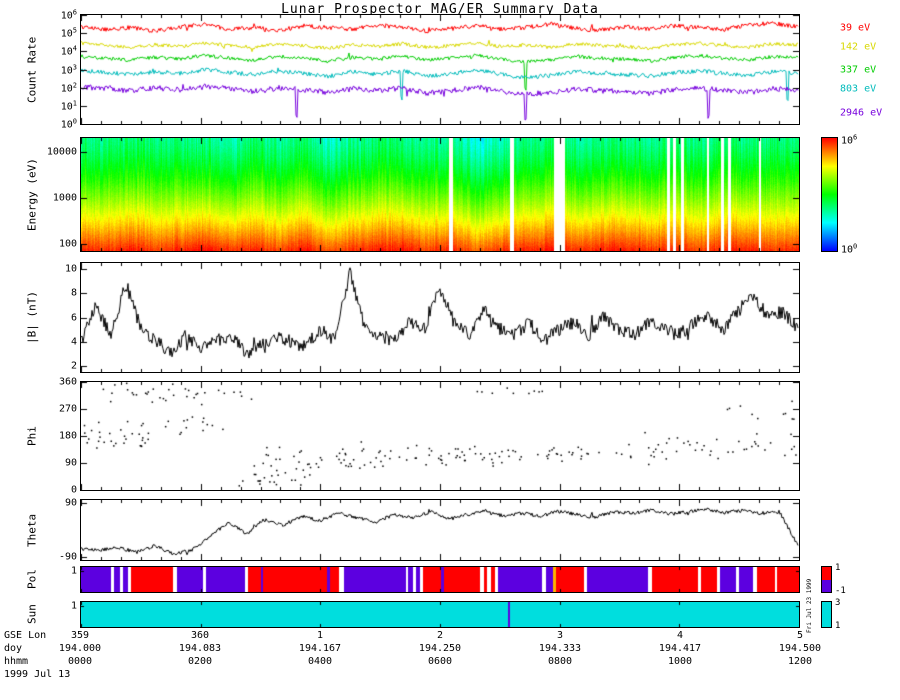 Image resolution: width=900 pixels, height=700 pixels. Describe the element at coordinates (840, 590) in the screenshot. I see `tick-label: -1` at that location.